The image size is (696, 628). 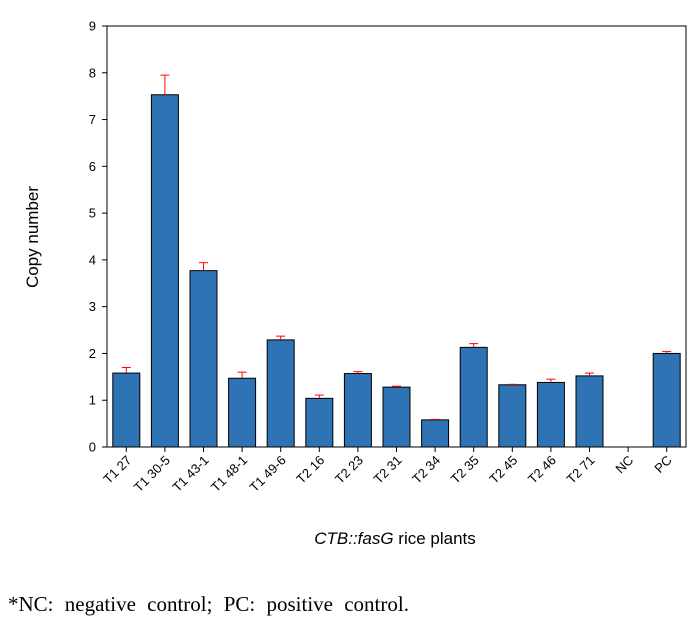 I want to click on x-tick-label: T2 71, so click(x=581, y=470).